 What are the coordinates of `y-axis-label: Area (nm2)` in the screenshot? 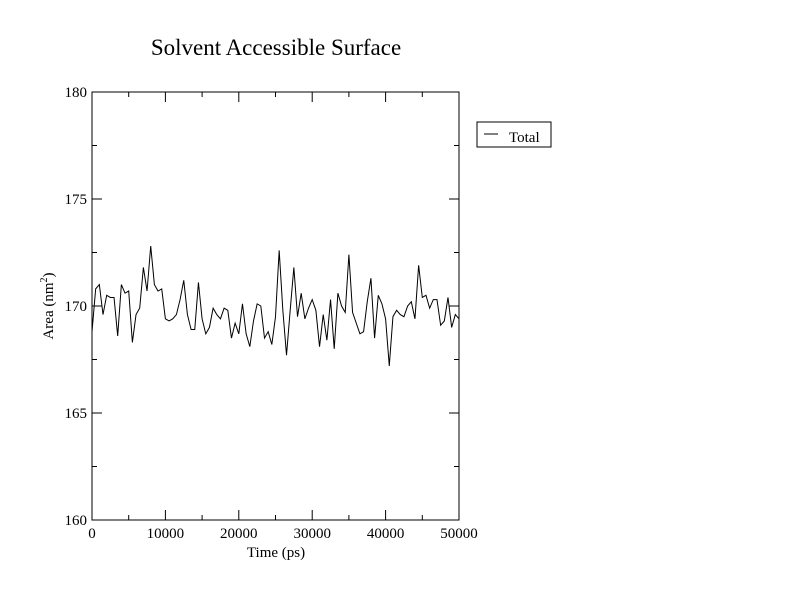 It's located at (48, 305).